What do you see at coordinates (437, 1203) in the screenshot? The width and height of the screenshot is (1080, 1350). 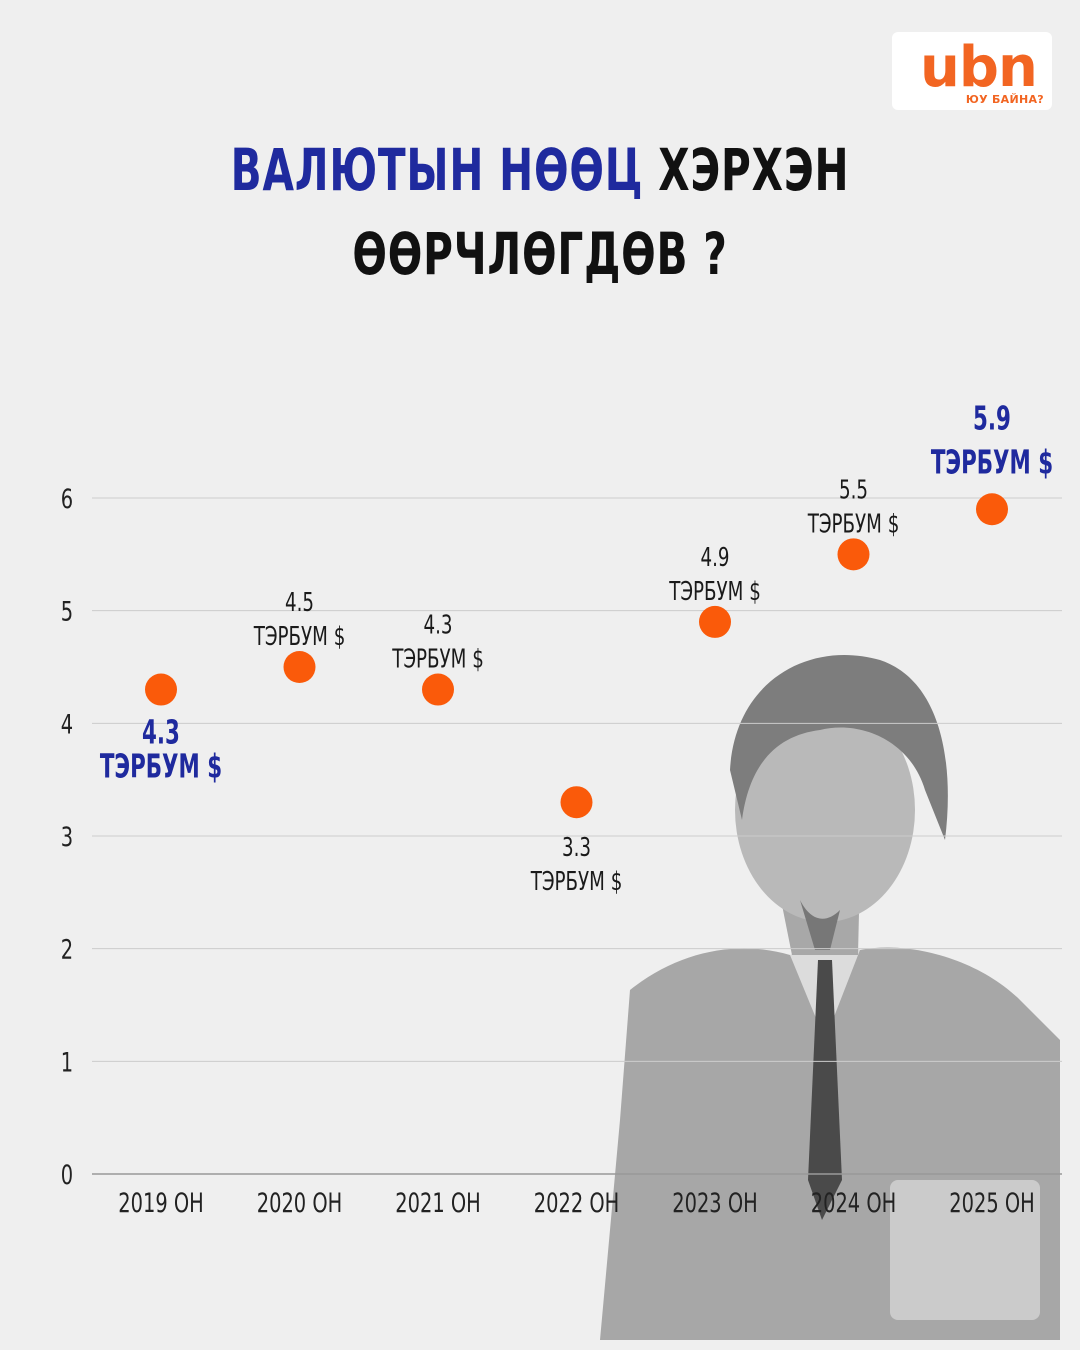 I see `x-tick-label: 2021 ОН` at bounding box center [437, 1203].